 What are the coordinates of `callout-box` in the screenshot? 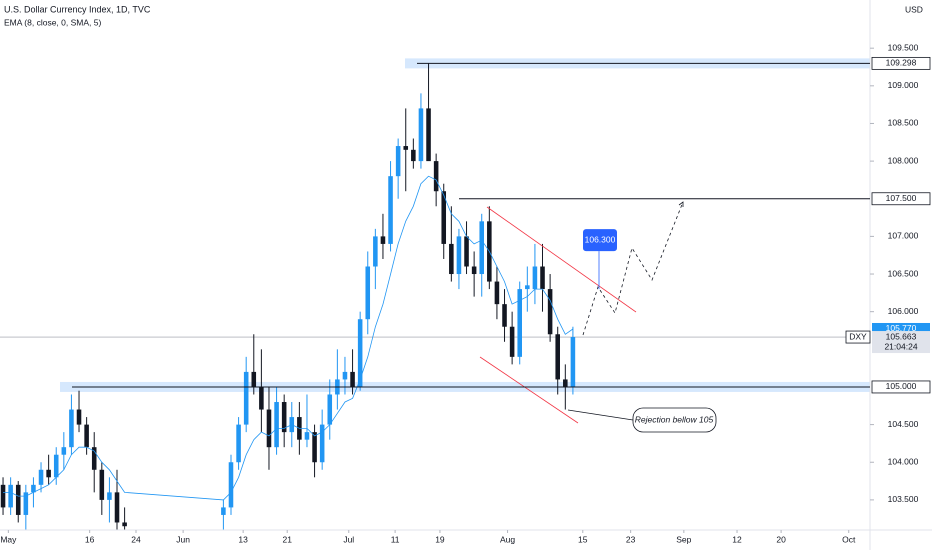 It's located at (674, 420).